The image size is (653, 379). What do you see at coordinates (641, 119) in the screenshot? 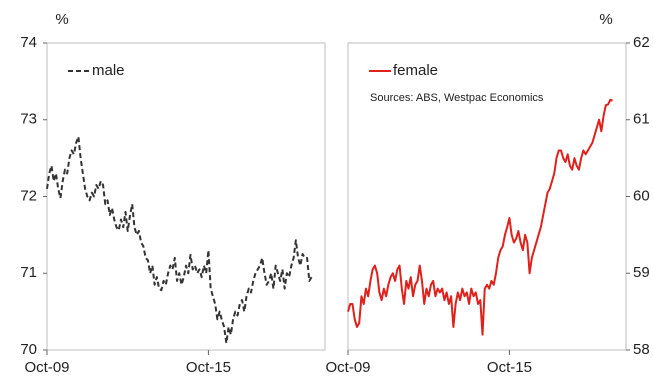
I see `y-tick-label: 61` at bounding box center [641, 119].